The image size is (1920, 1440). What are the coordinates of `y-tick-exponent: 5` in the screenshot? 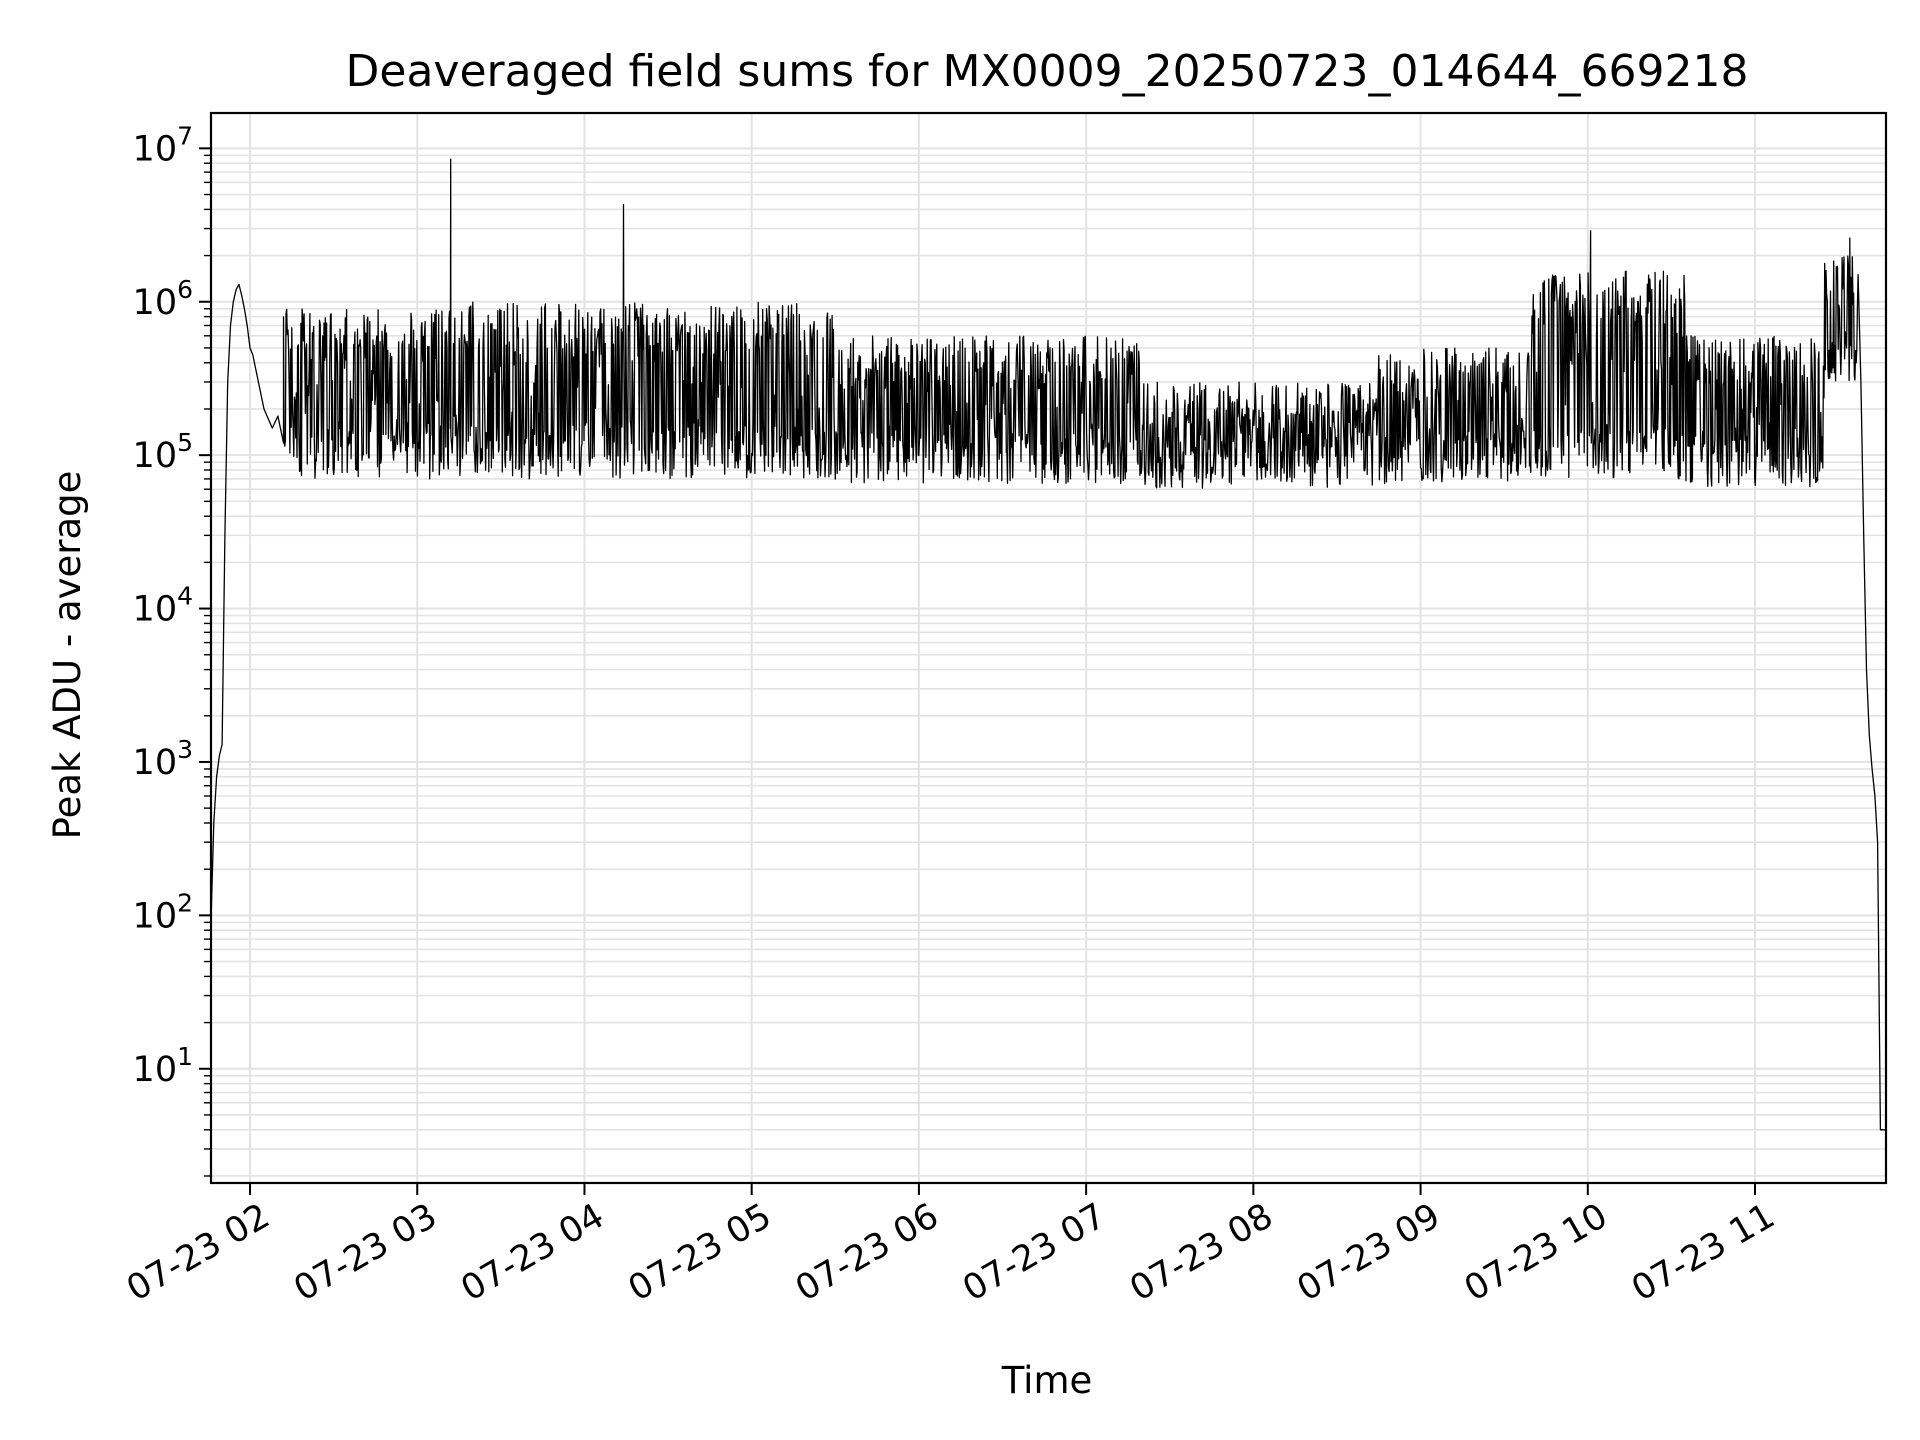 It's located at (185, 442).